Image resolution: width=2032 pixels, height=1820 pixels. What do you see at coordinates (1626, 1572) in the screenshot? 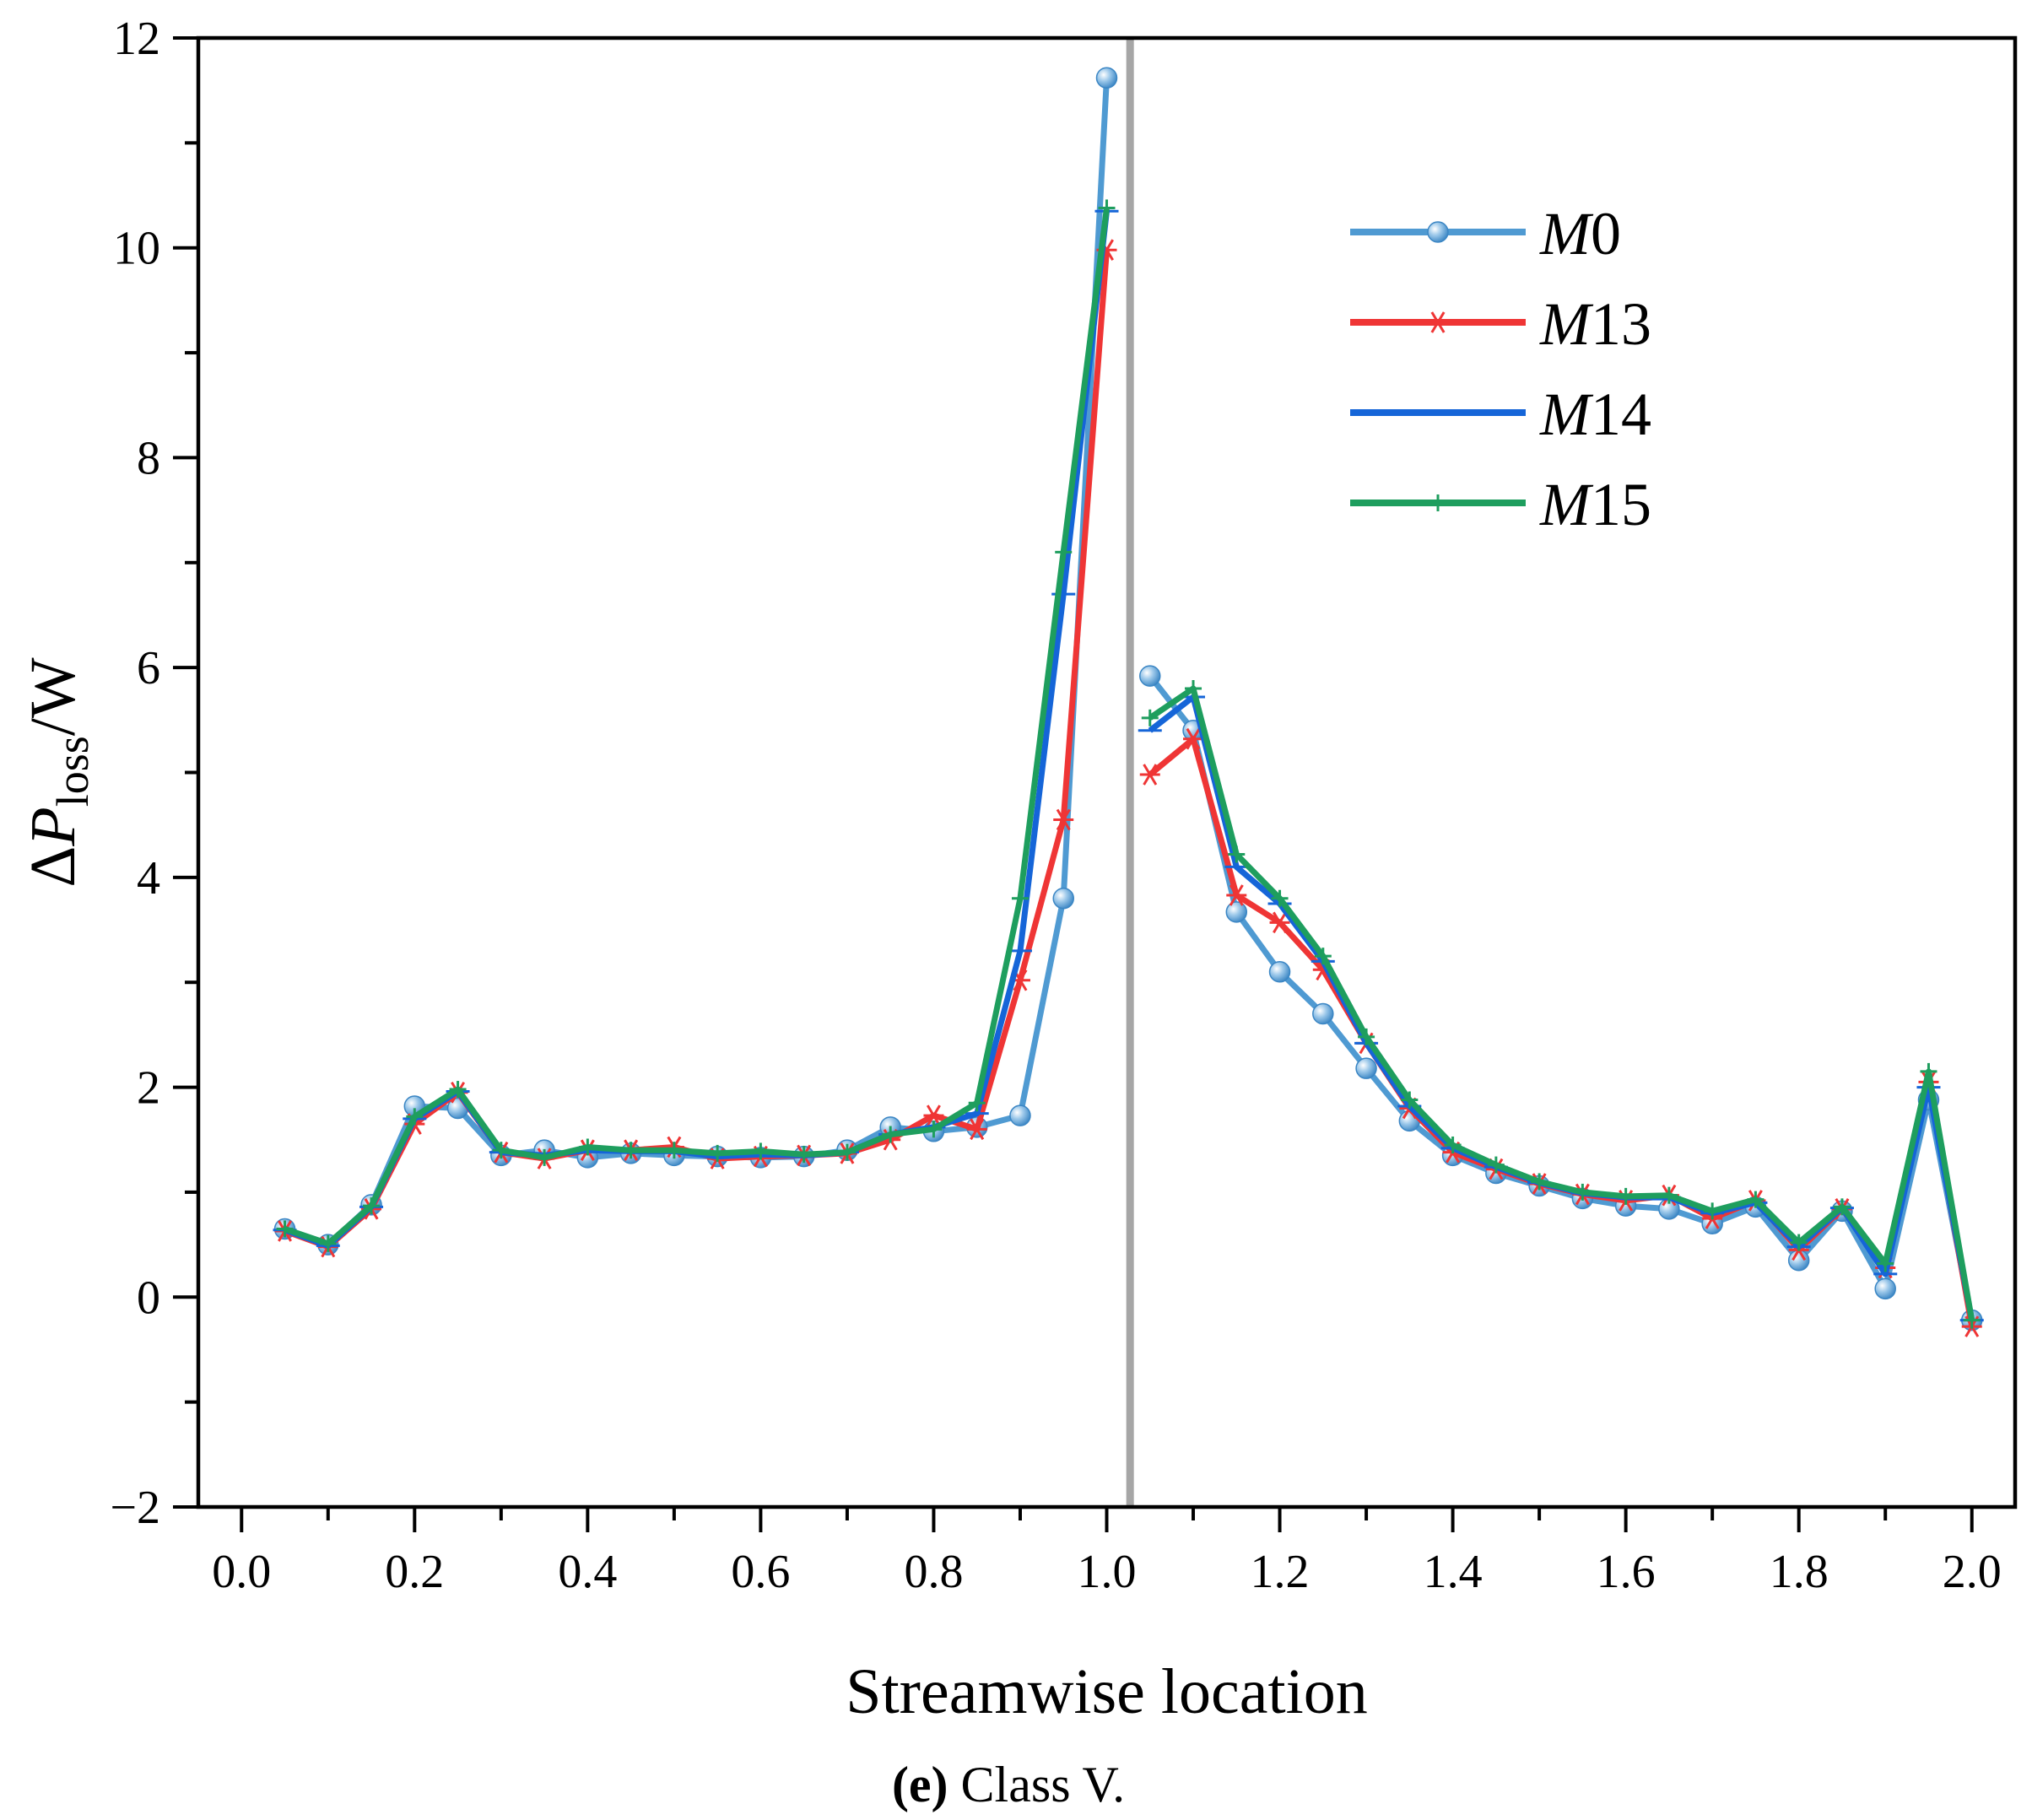
I see `x-tick-label: 1.6` at bounding box center [1626, 1572].